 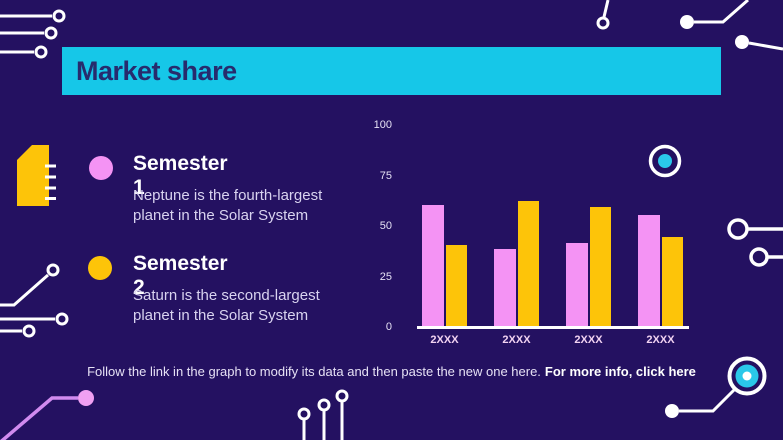 What do you see at coordinates (385, 276) in the screenshot?
I see `y-axis-tick: 25` at bounding box center [385, 276].